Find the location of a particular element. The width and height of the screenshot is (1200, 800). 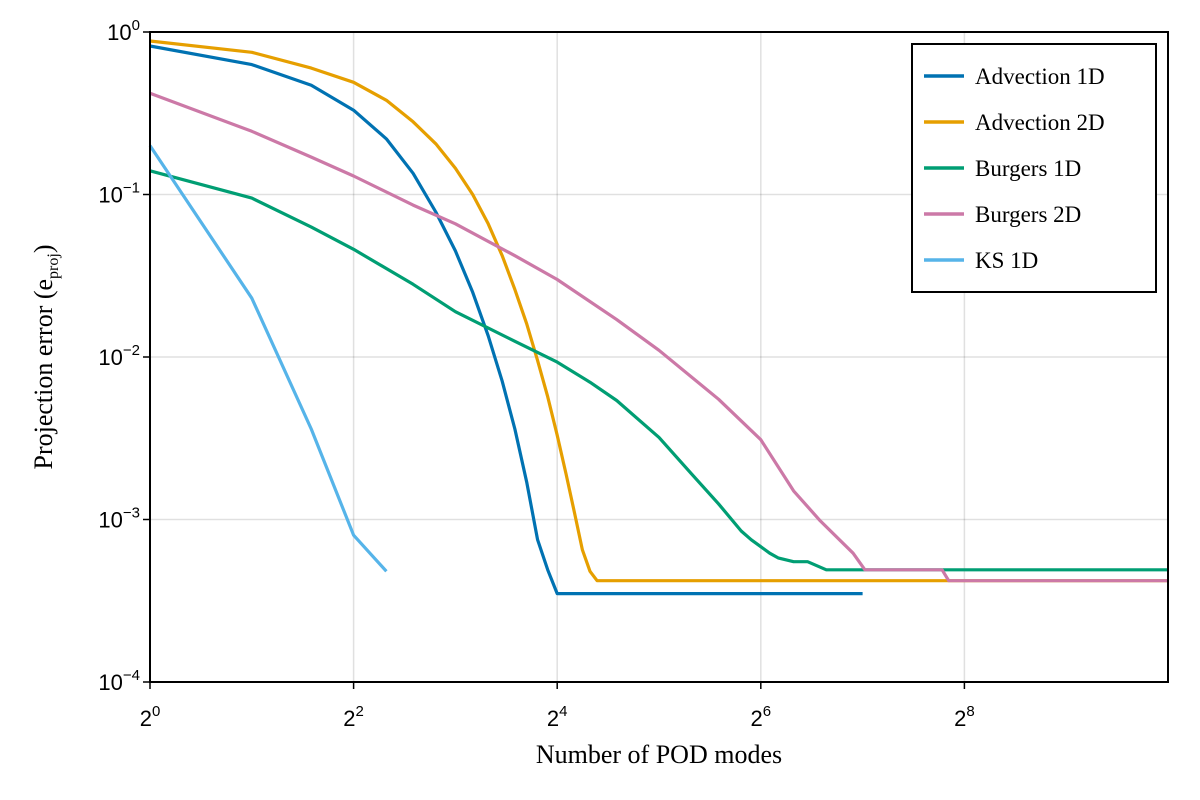

x-tick-exponent: 6 is located at coordinates (767, 711).